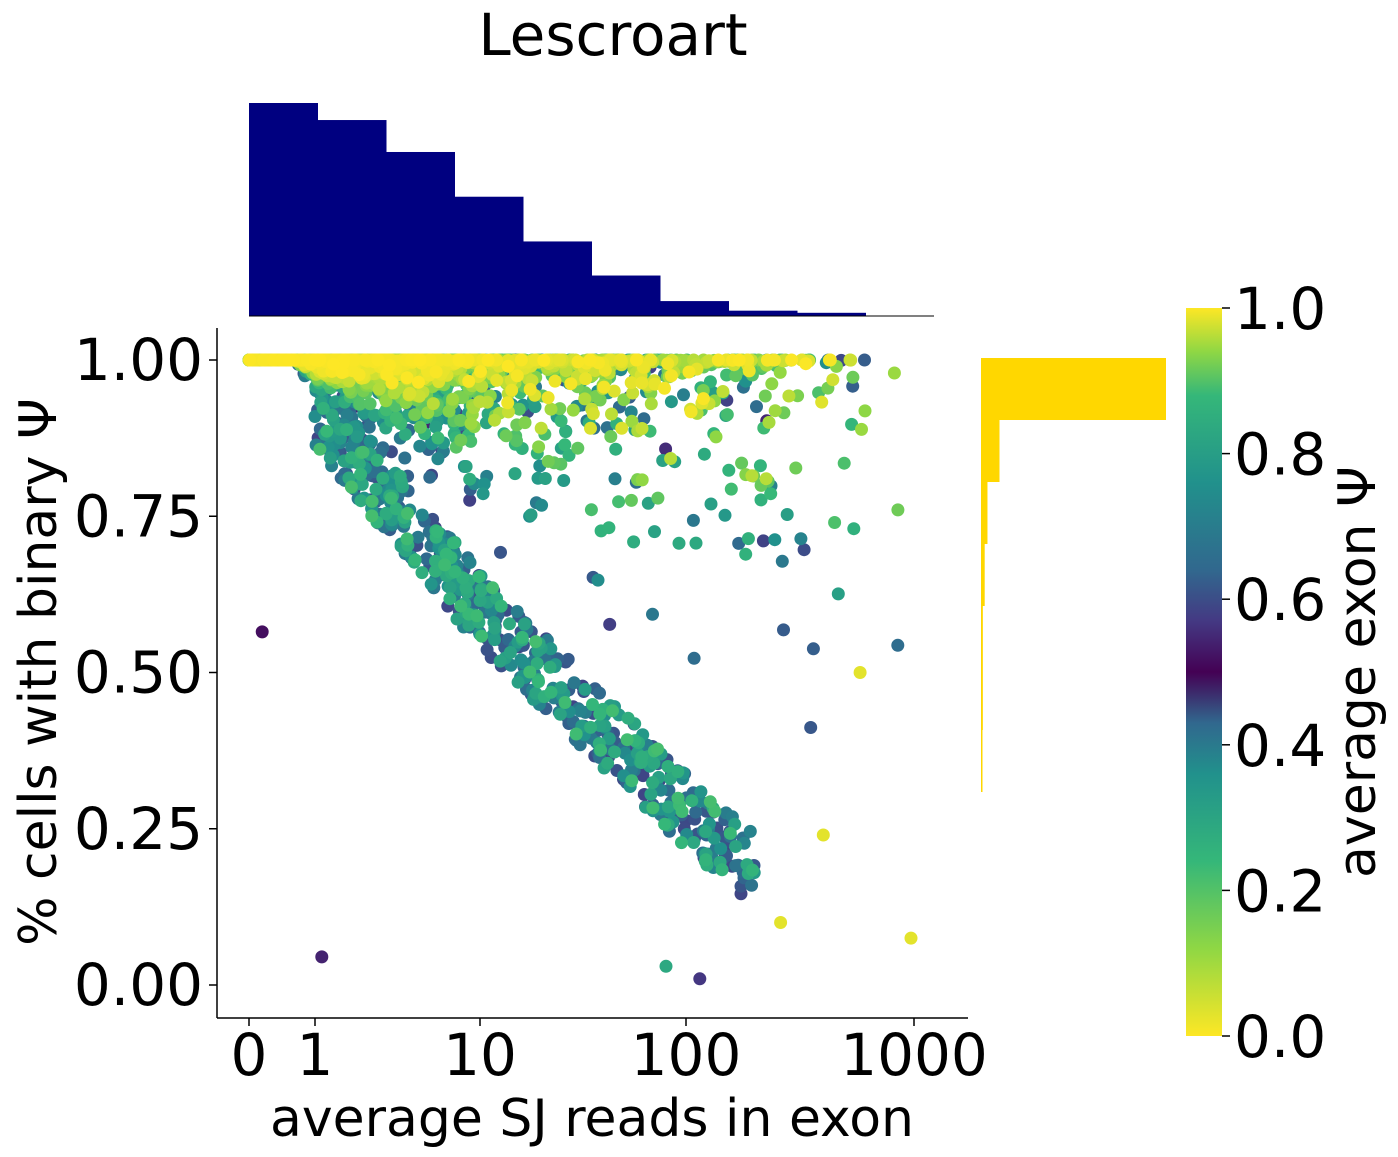 The width and height of the screenshot is (1398, 1157). Describe the element at coordinates (480, 1055) in the screenshot. I see `x-tick-label: 10` at that location.